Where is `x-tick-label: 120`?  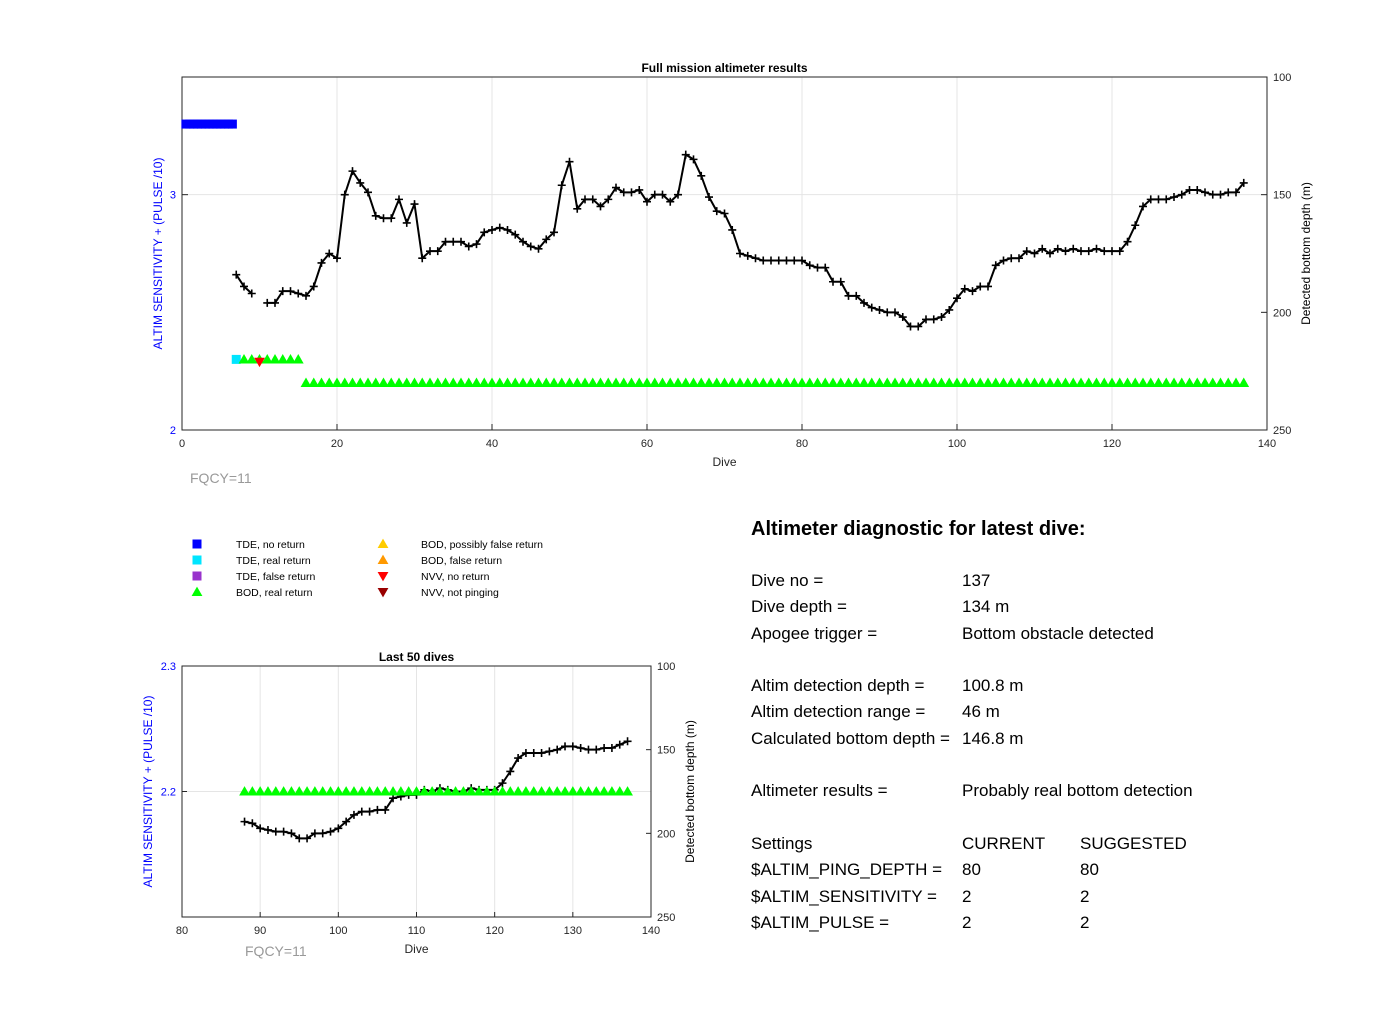
x-tick-label: 120 is located at coordinates (494, 931).